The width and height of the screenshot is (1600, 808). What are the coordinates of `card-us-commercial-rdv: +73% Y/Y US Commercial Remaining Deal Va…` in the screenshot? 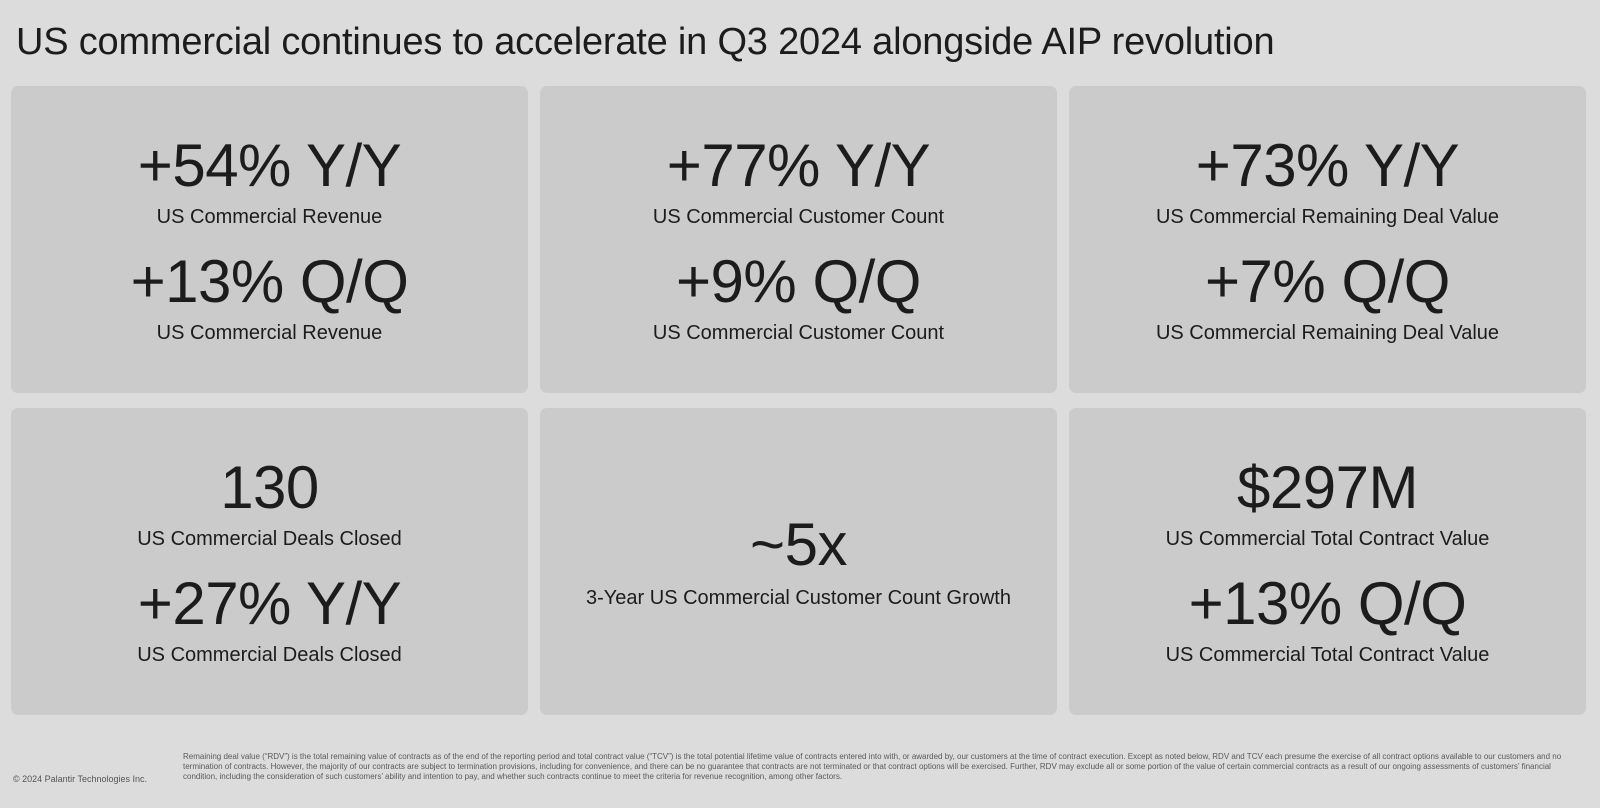 It's located at (1327, 239).